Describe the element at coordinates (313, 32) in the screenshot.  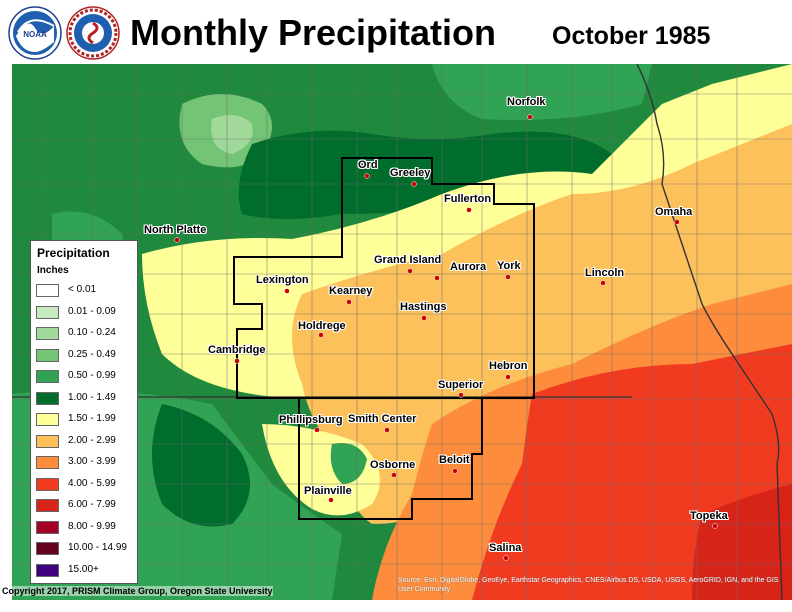
I see `map-title: Monthly Precipitation` at that location.